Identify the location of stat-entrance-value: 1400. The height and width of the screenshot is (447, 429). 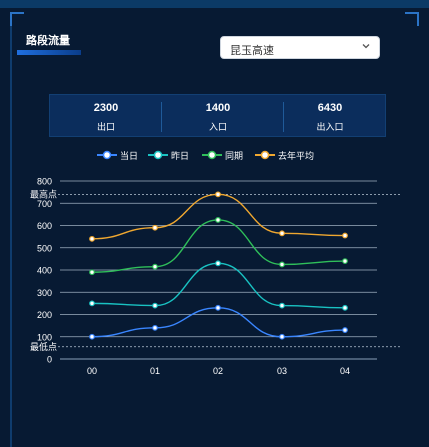
(218, 108).